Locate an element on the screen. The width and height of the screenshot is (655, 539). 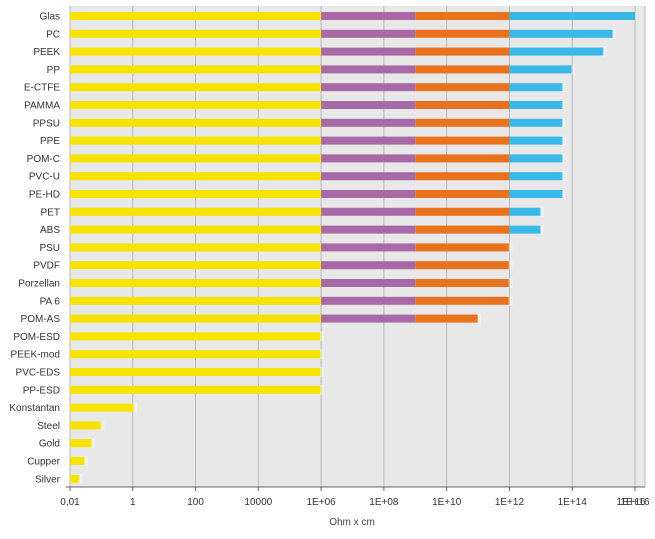
tick-label: 1E+16 is located at coordinates (631, 502).